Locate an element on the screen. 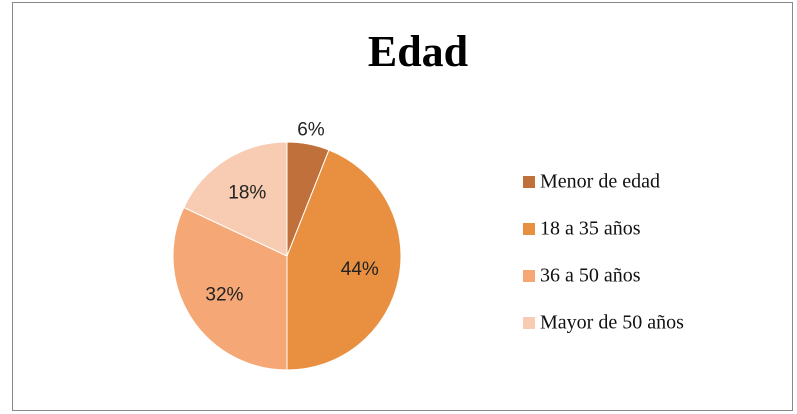 The image size is (797, 414). data-label: 6% is located at coordinates (311, 130).